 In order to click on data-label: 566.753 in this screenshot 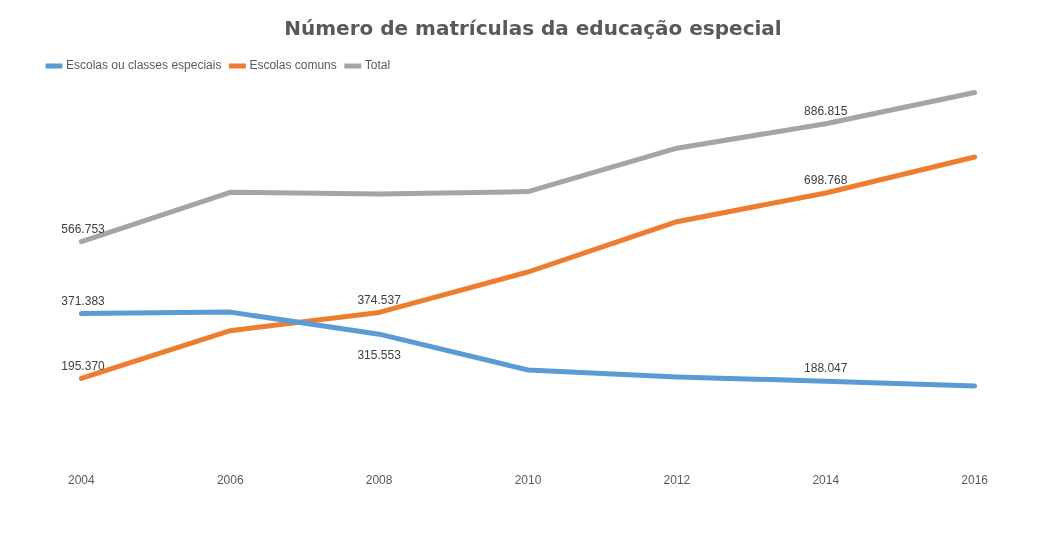, I will do `click(83, 228)`.